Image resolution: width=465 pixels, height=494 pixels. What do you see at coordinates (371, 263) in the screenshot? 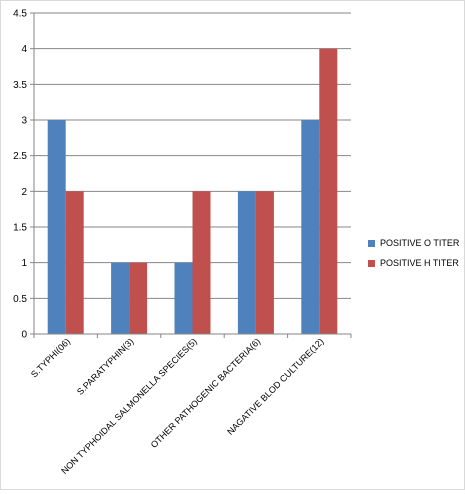
I see `legend-swatch-h-titer` at bounding box center [371, 263].